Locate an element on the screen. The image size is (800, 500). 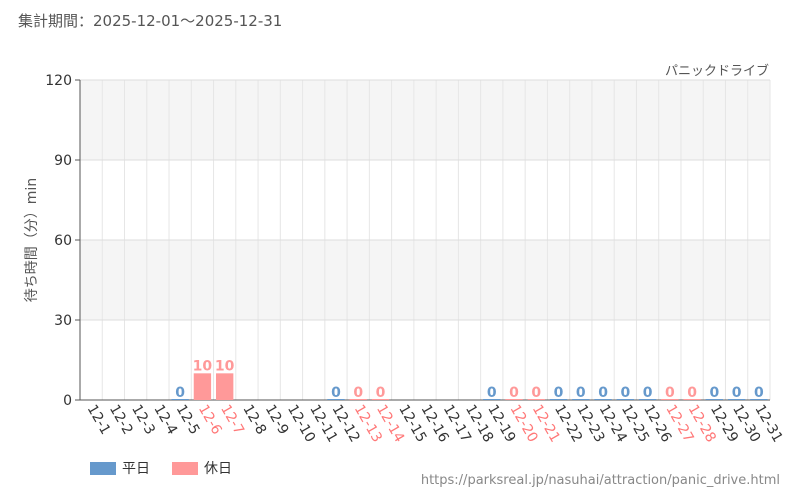
legend-weekday-label: 平日 is located at coordinates (136, 469).